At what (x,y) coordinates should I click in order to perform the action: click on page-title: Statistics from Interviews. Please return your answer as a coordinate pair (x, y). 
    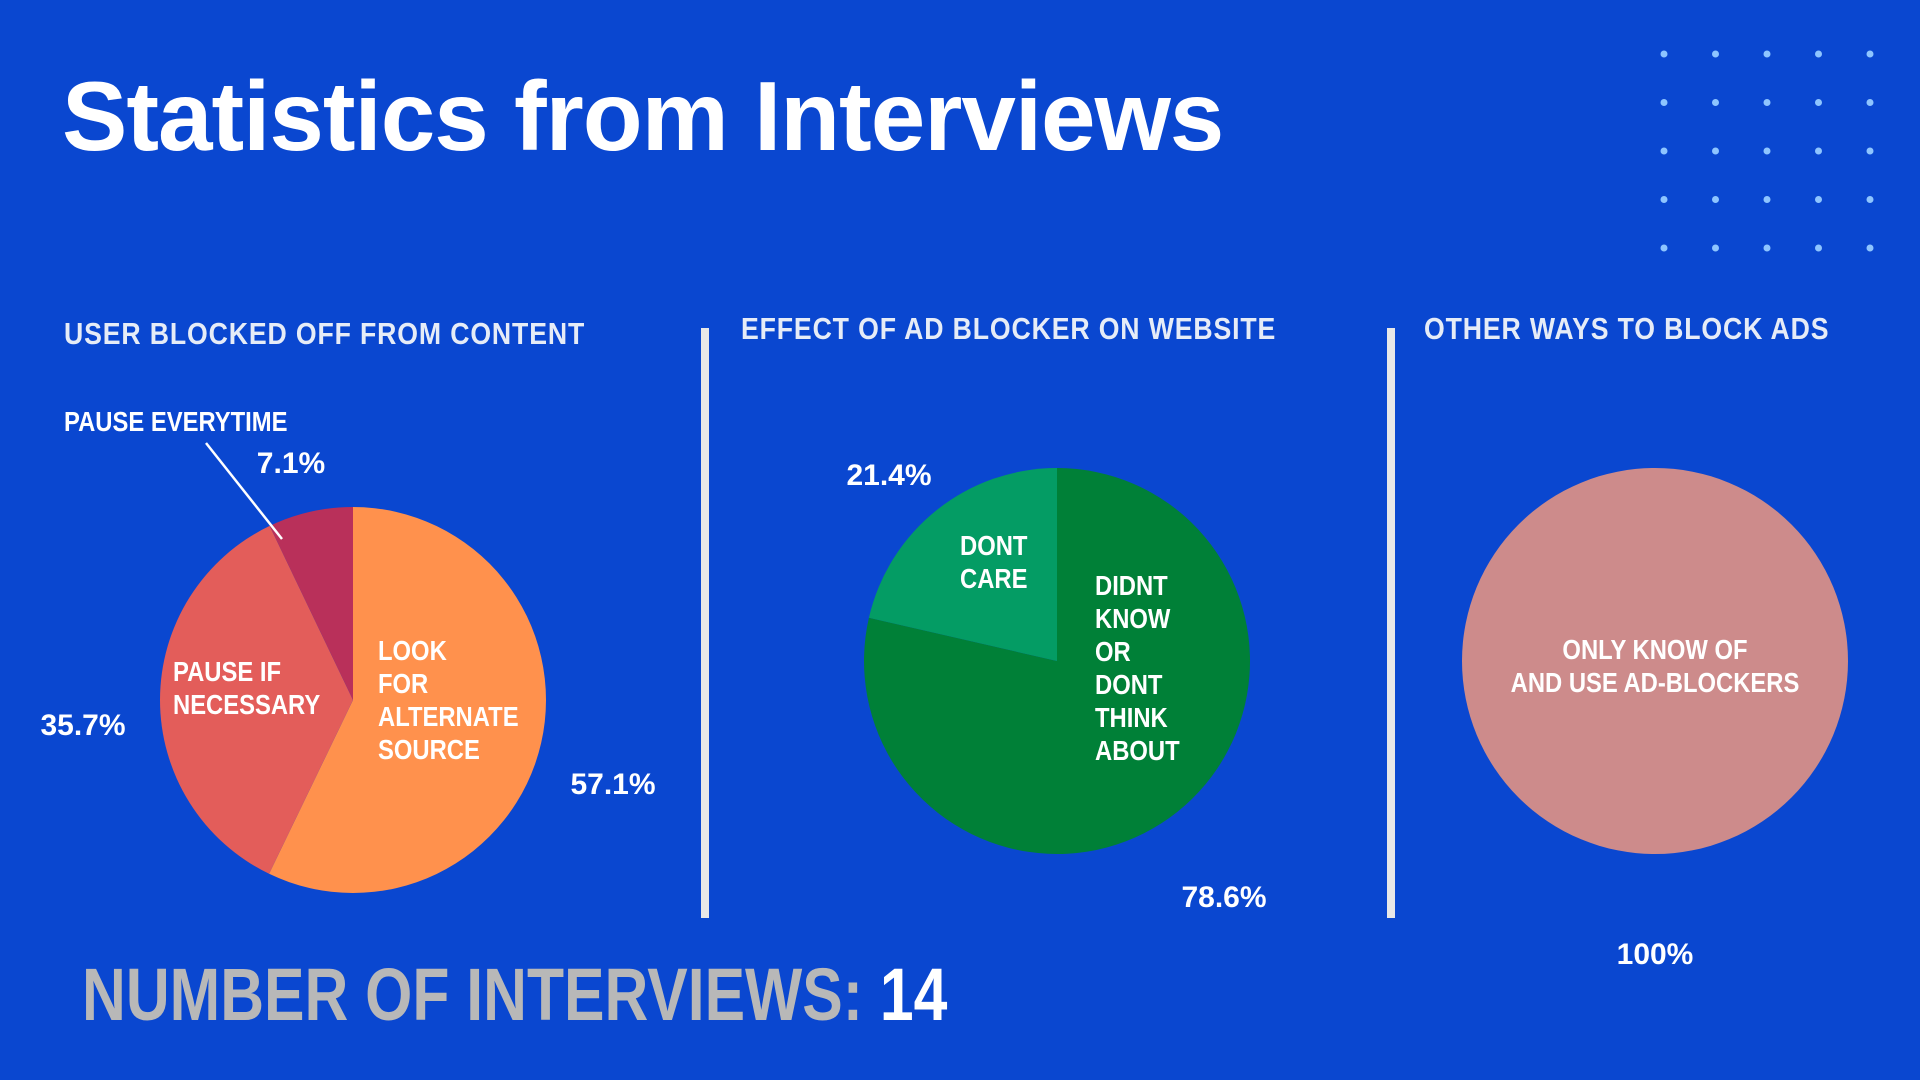
    Looking at the image, I should click on (643, 116).